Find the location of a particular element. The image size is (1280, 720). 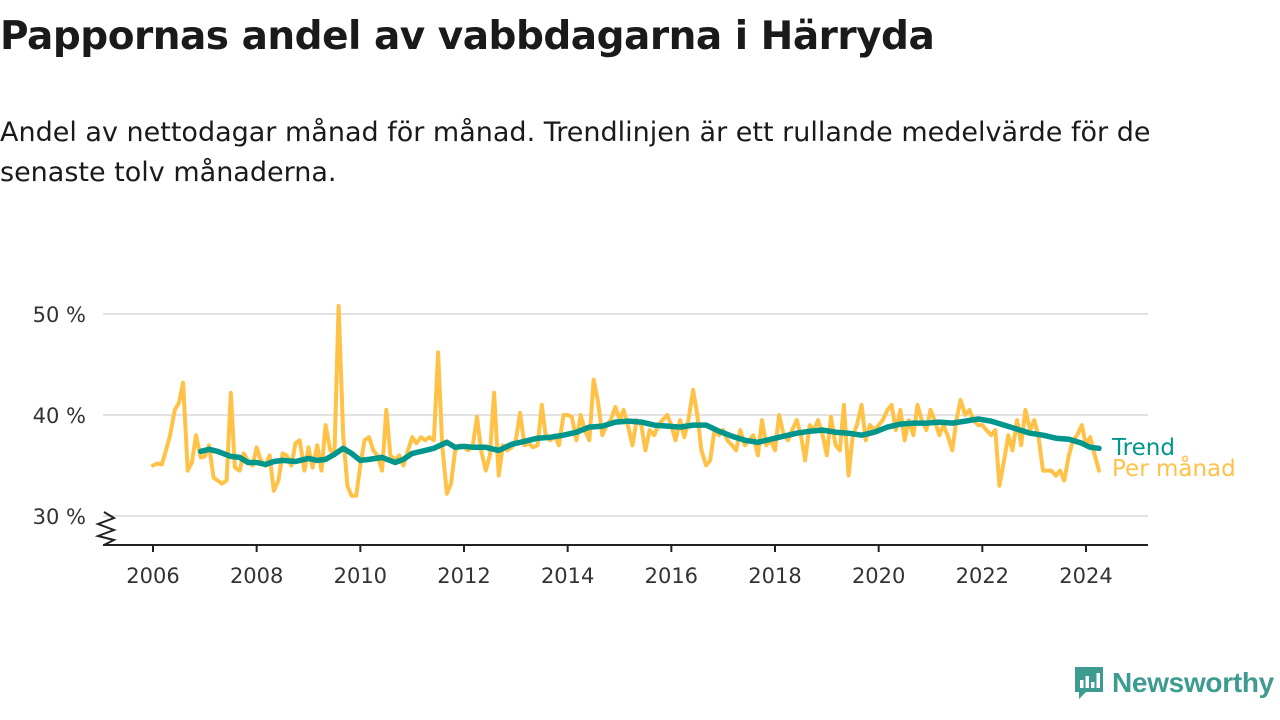

x-tick-label: 2010 is located at coordinates (360, 576).